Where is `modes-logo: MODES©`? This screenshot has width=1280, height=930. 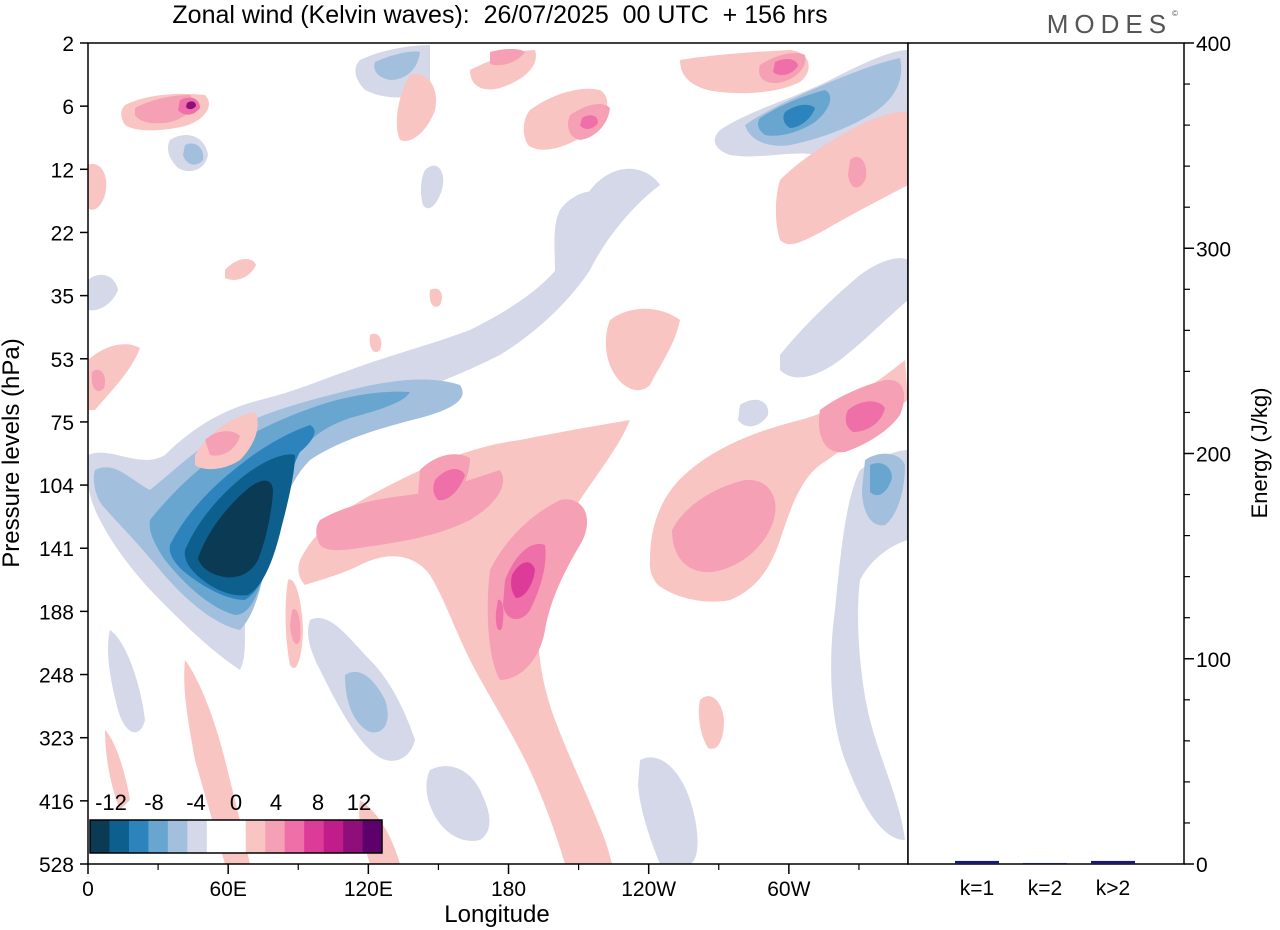
modes-logo: MODES© is located at coordinates (1112, 24).